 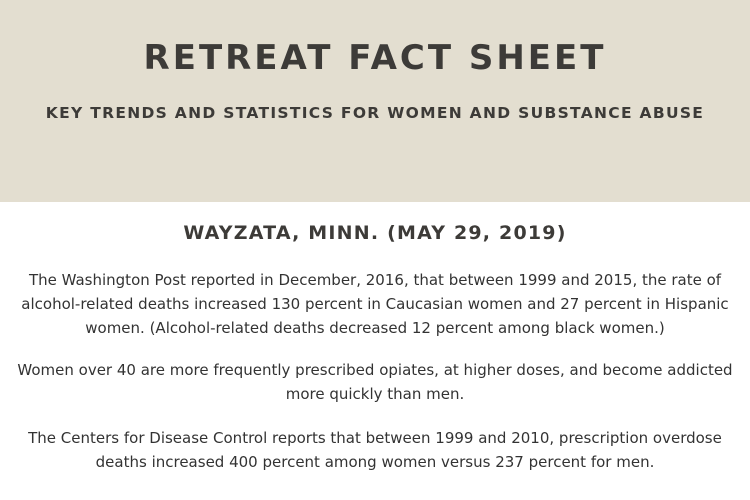 What do you see at coordinates (375, 233) in the screenshot?
I see `dateline: WAYZATA, MINN. (MAY 29, 2019)` at bounding box center [375, 233].